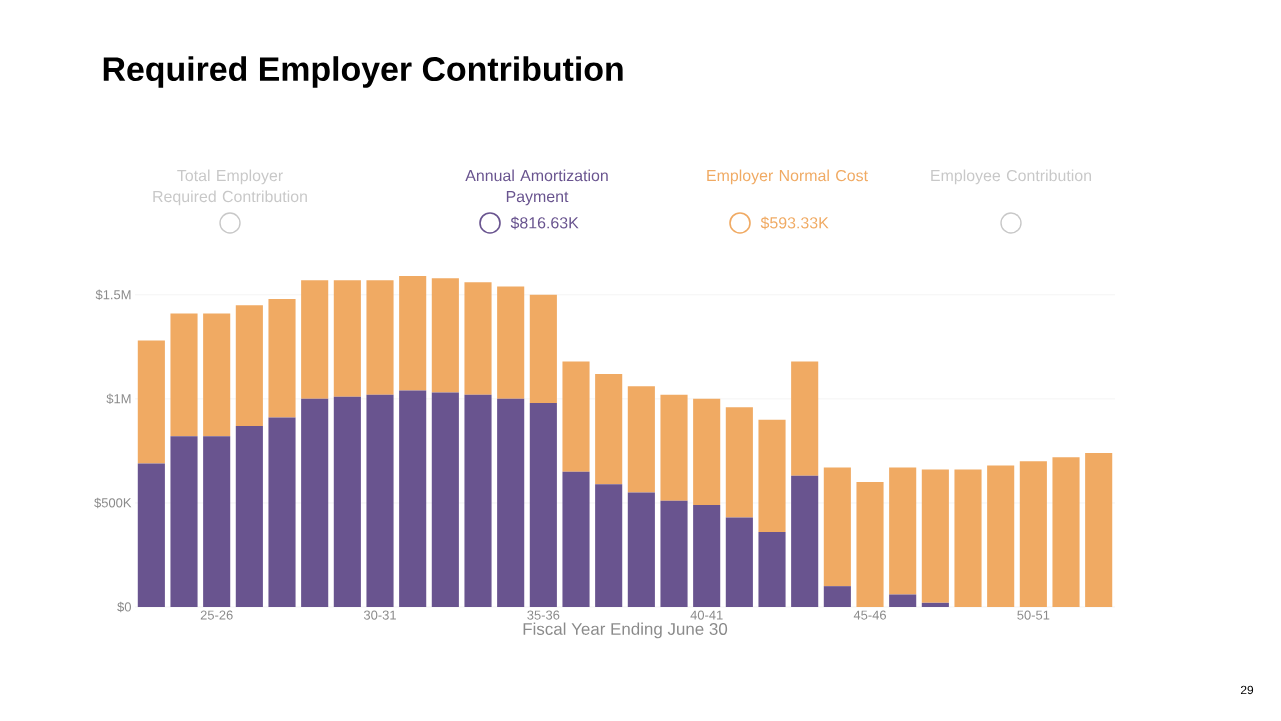 The image size is (1281, 721). Describe the element at coordinates (543, 615) in the screenshot. I see `x-tick-label: 35-36` at that location.